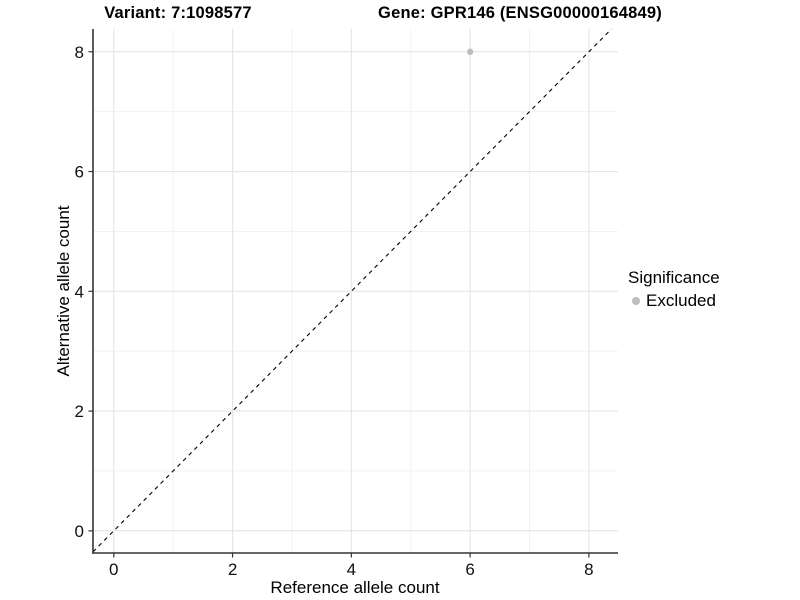 Image resolution: width=800 pixels, height=600 pixels. I want to click on y-tick-label: 6, so click(79, 172).